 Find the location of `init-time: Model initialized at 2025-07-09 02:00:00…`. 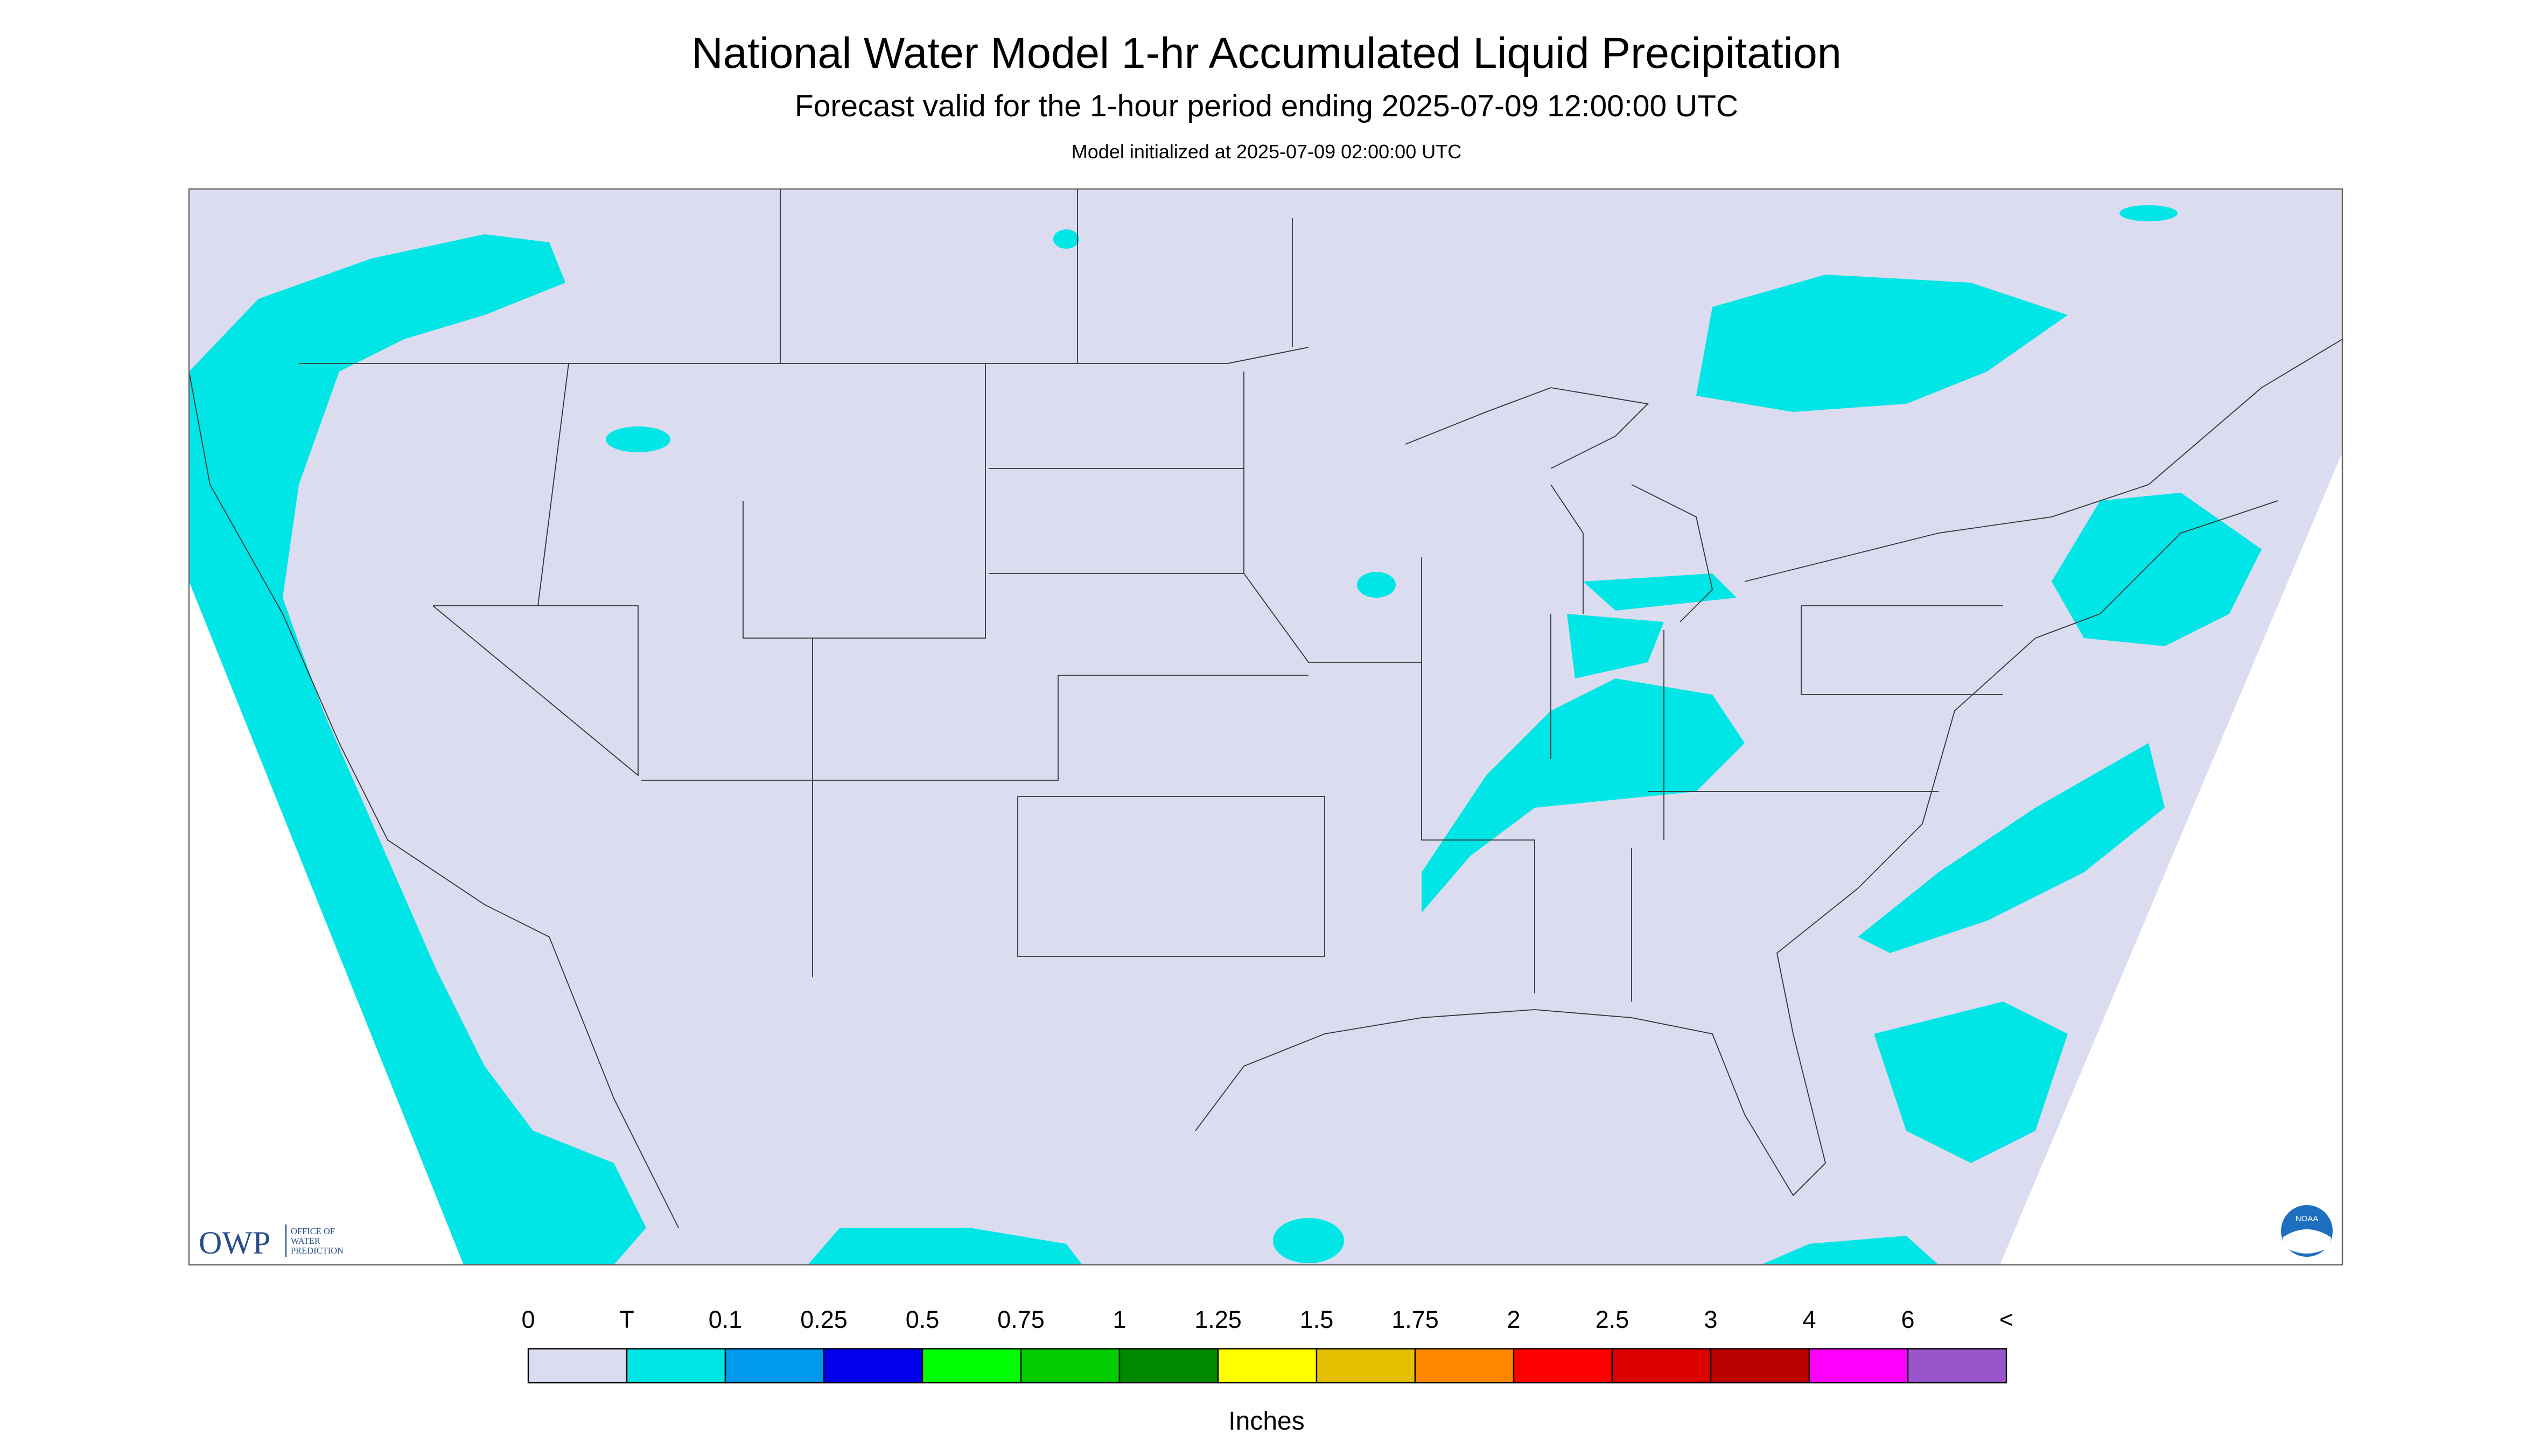

init-time: Model initialized at 2025-07-09 02:00:00… is located at coordinates (1266, 152).